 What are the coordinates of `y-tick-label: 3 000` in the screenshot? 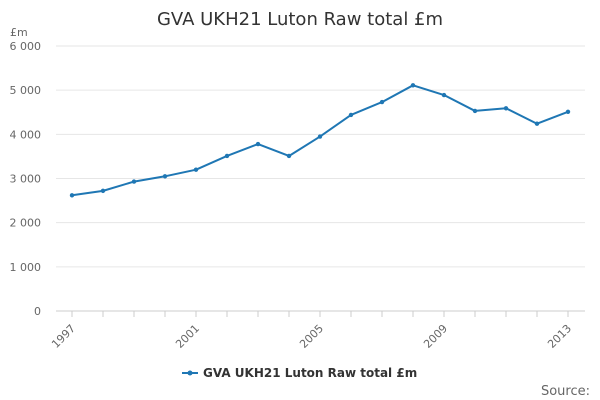 It's located at (26, 179).